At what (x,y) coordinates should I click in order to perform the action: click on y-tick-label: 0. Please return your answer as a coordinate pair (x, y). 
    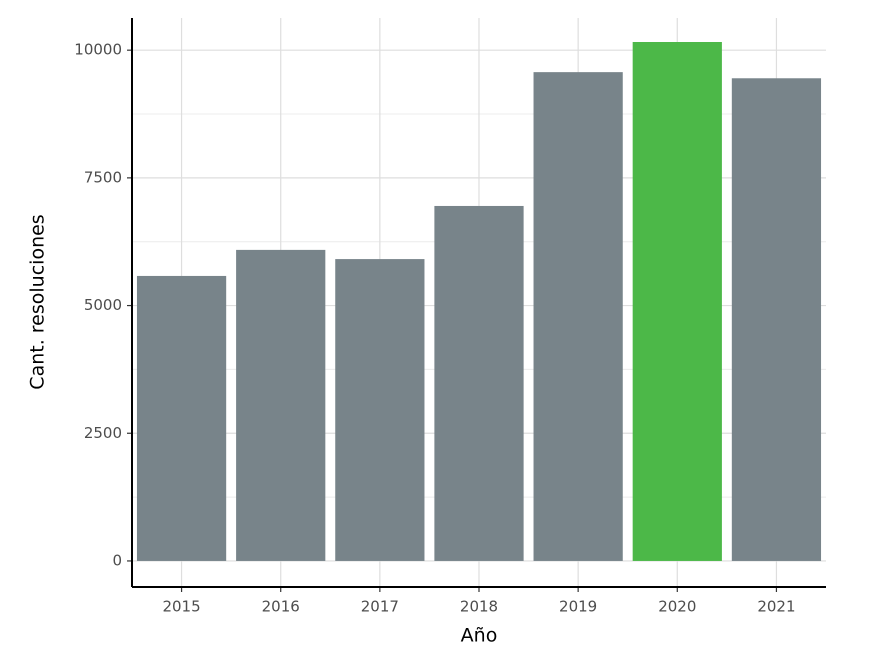
    Looking at the image, I should click on (117, 560).